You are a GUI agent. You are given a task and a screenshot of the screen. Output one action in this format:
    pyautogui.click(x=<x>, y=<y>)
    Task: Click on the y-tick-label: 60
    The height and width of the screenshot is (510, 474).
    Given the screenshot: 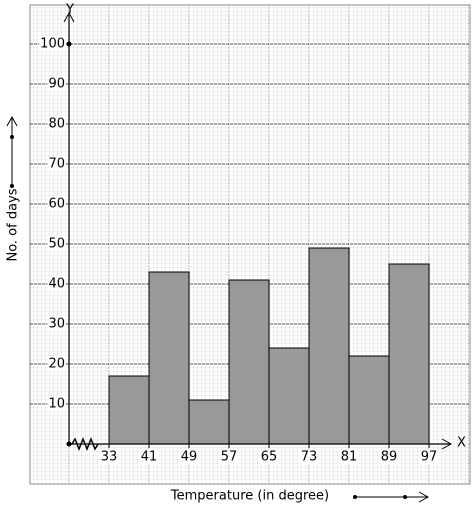 What is the action you would take?
    pyautogui.click(x=56, y=204)
    